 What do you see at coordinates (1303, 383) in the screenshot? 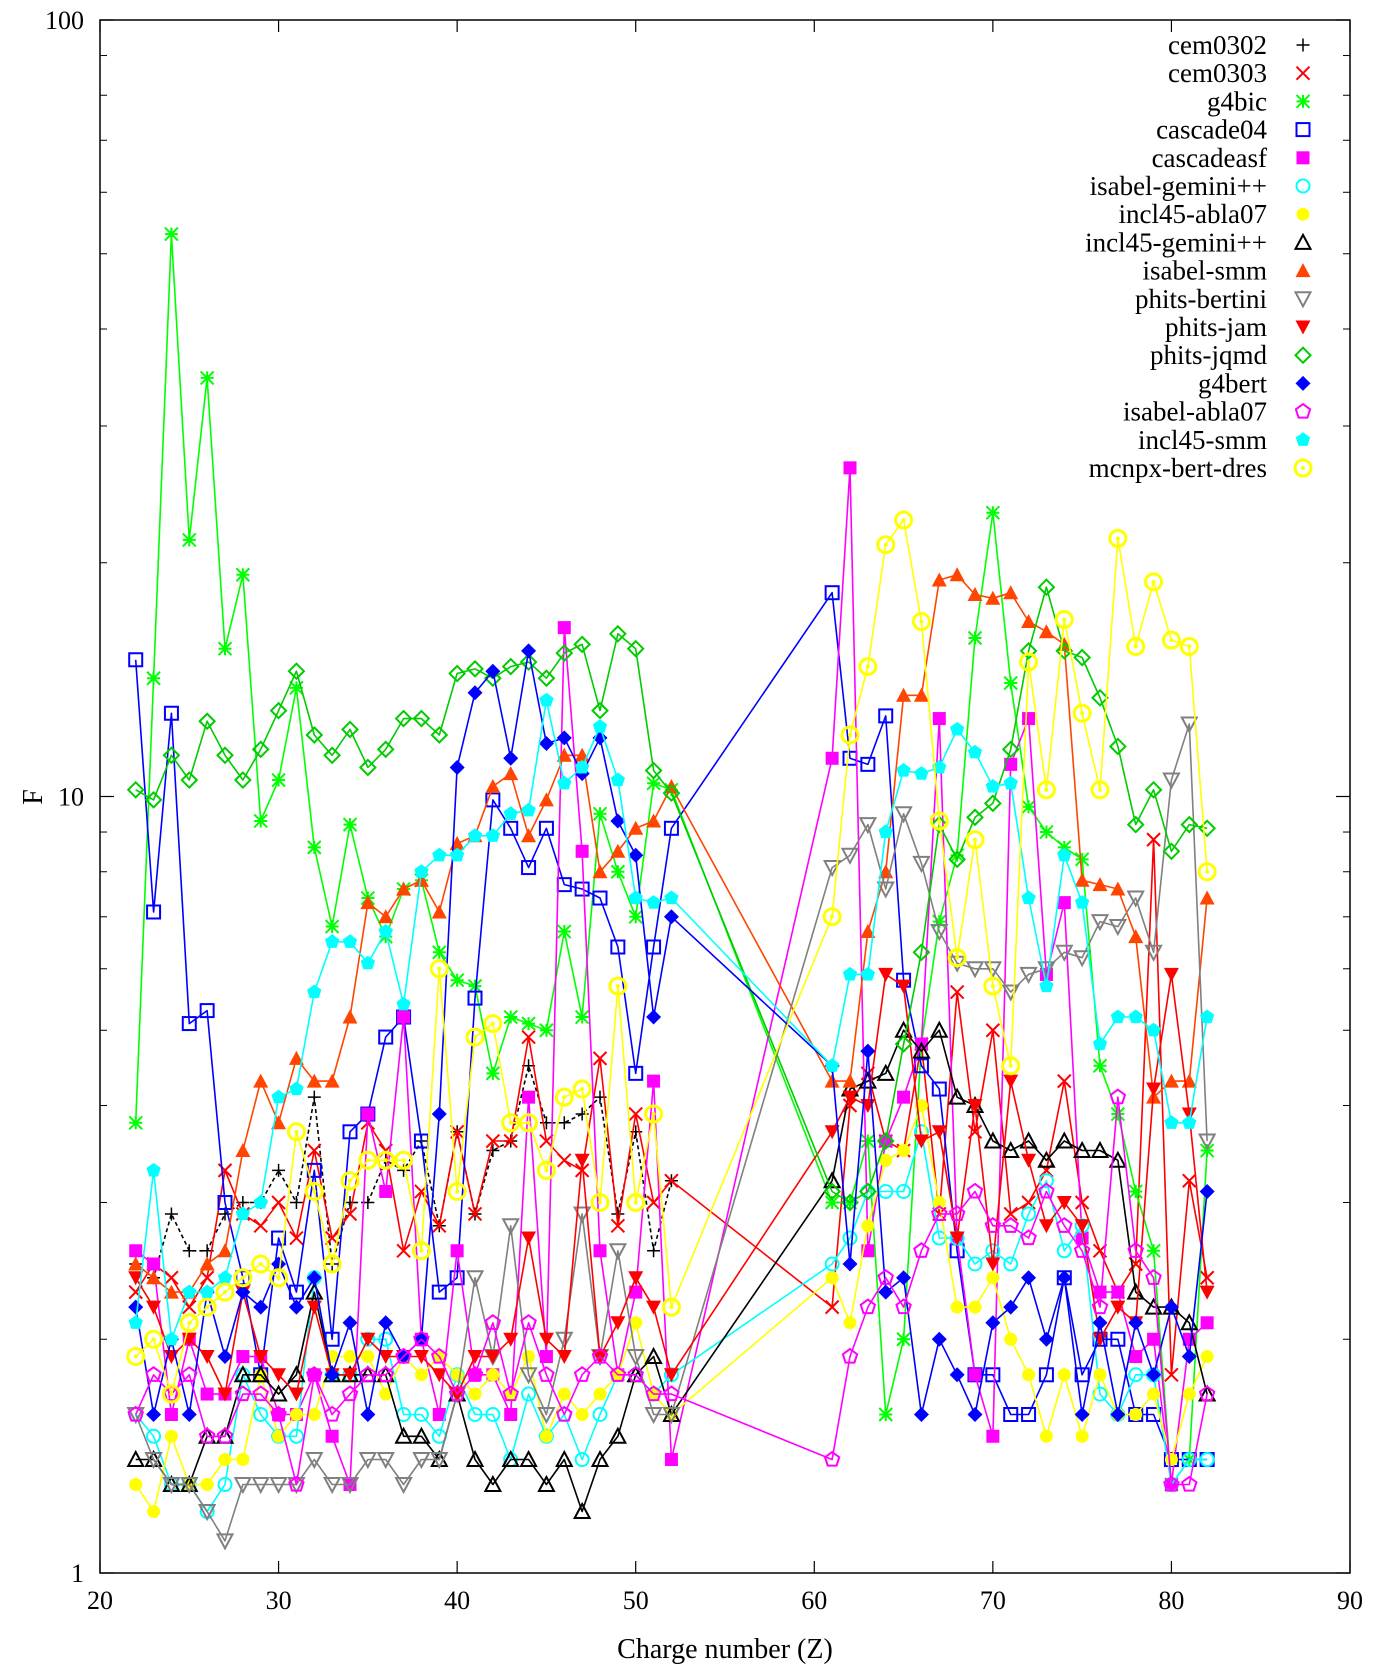
I see `legend-marker` at bounding box center [1303, 383].